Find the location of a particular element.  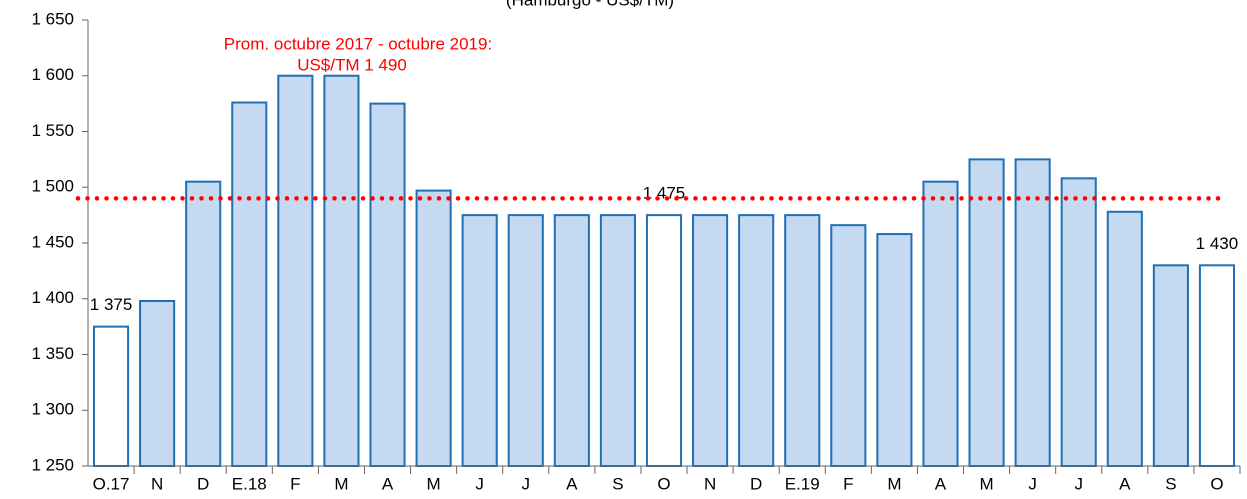

y-tick-label: 1 600 is located at coordinates (52, 74).